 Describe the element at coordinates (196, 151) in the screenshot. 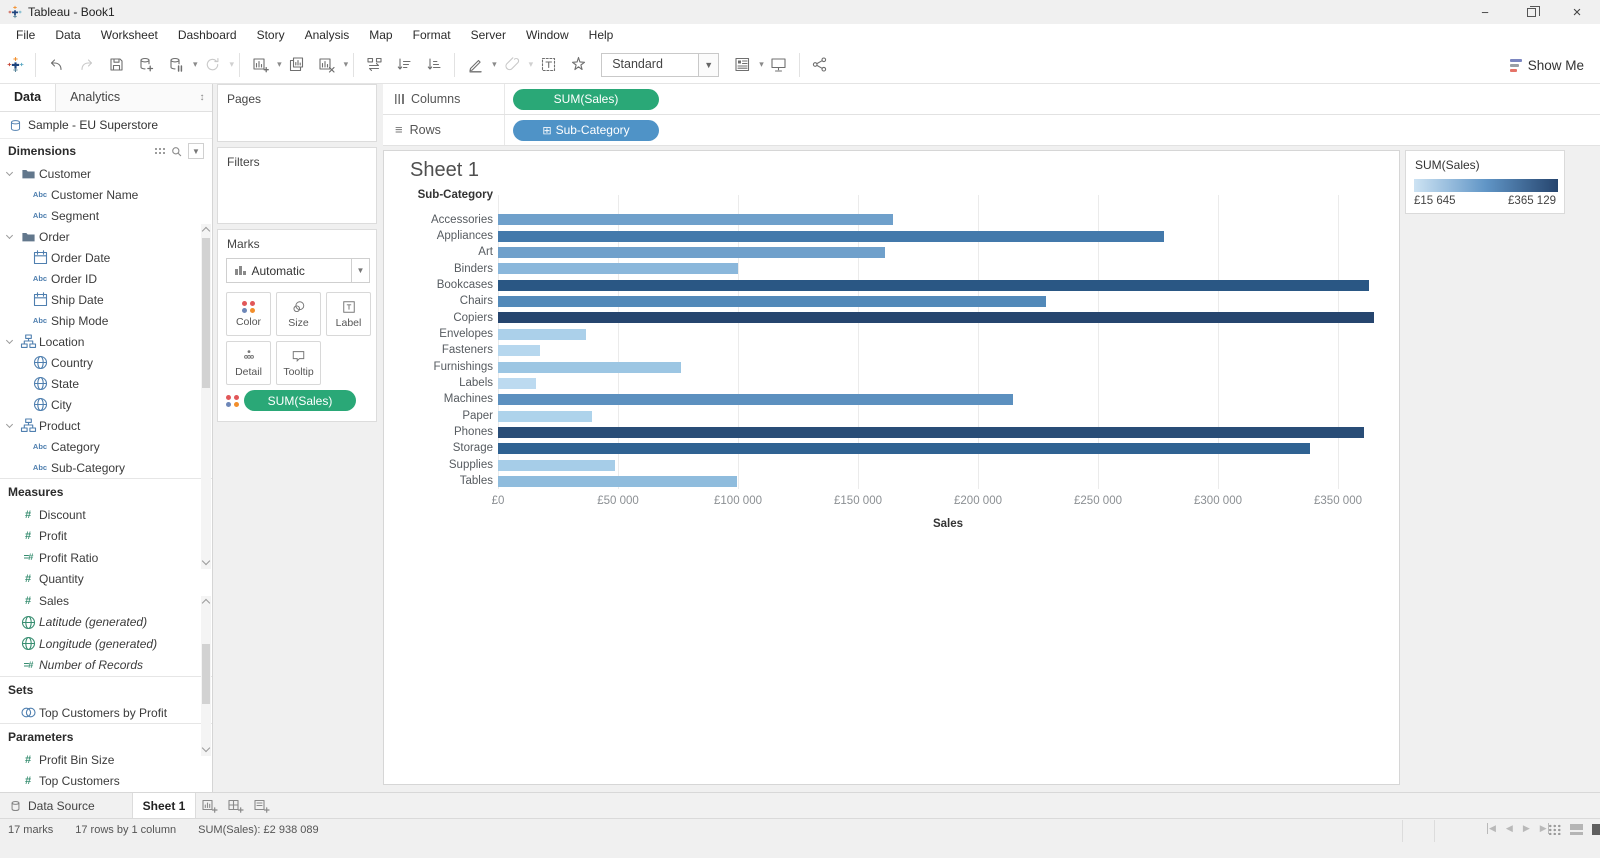

I see `dropdown-icon: ▼` at that location.